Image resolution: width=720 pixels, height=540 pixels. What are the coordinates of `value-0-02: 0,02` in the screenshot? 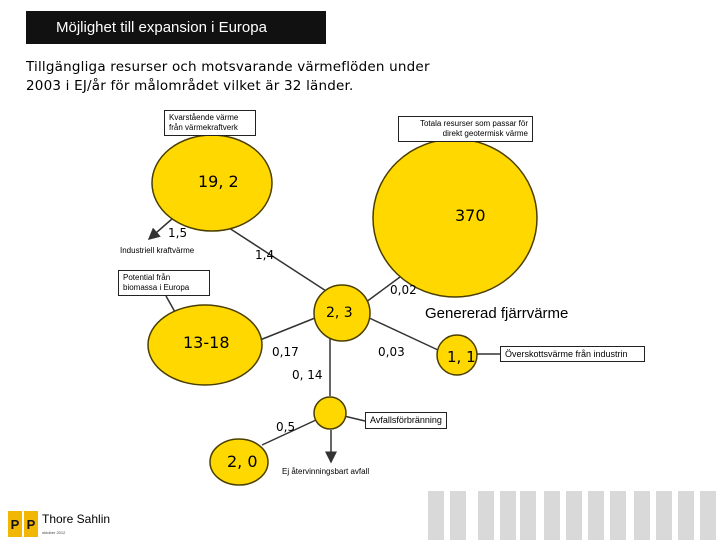 It's located at (403, 290).